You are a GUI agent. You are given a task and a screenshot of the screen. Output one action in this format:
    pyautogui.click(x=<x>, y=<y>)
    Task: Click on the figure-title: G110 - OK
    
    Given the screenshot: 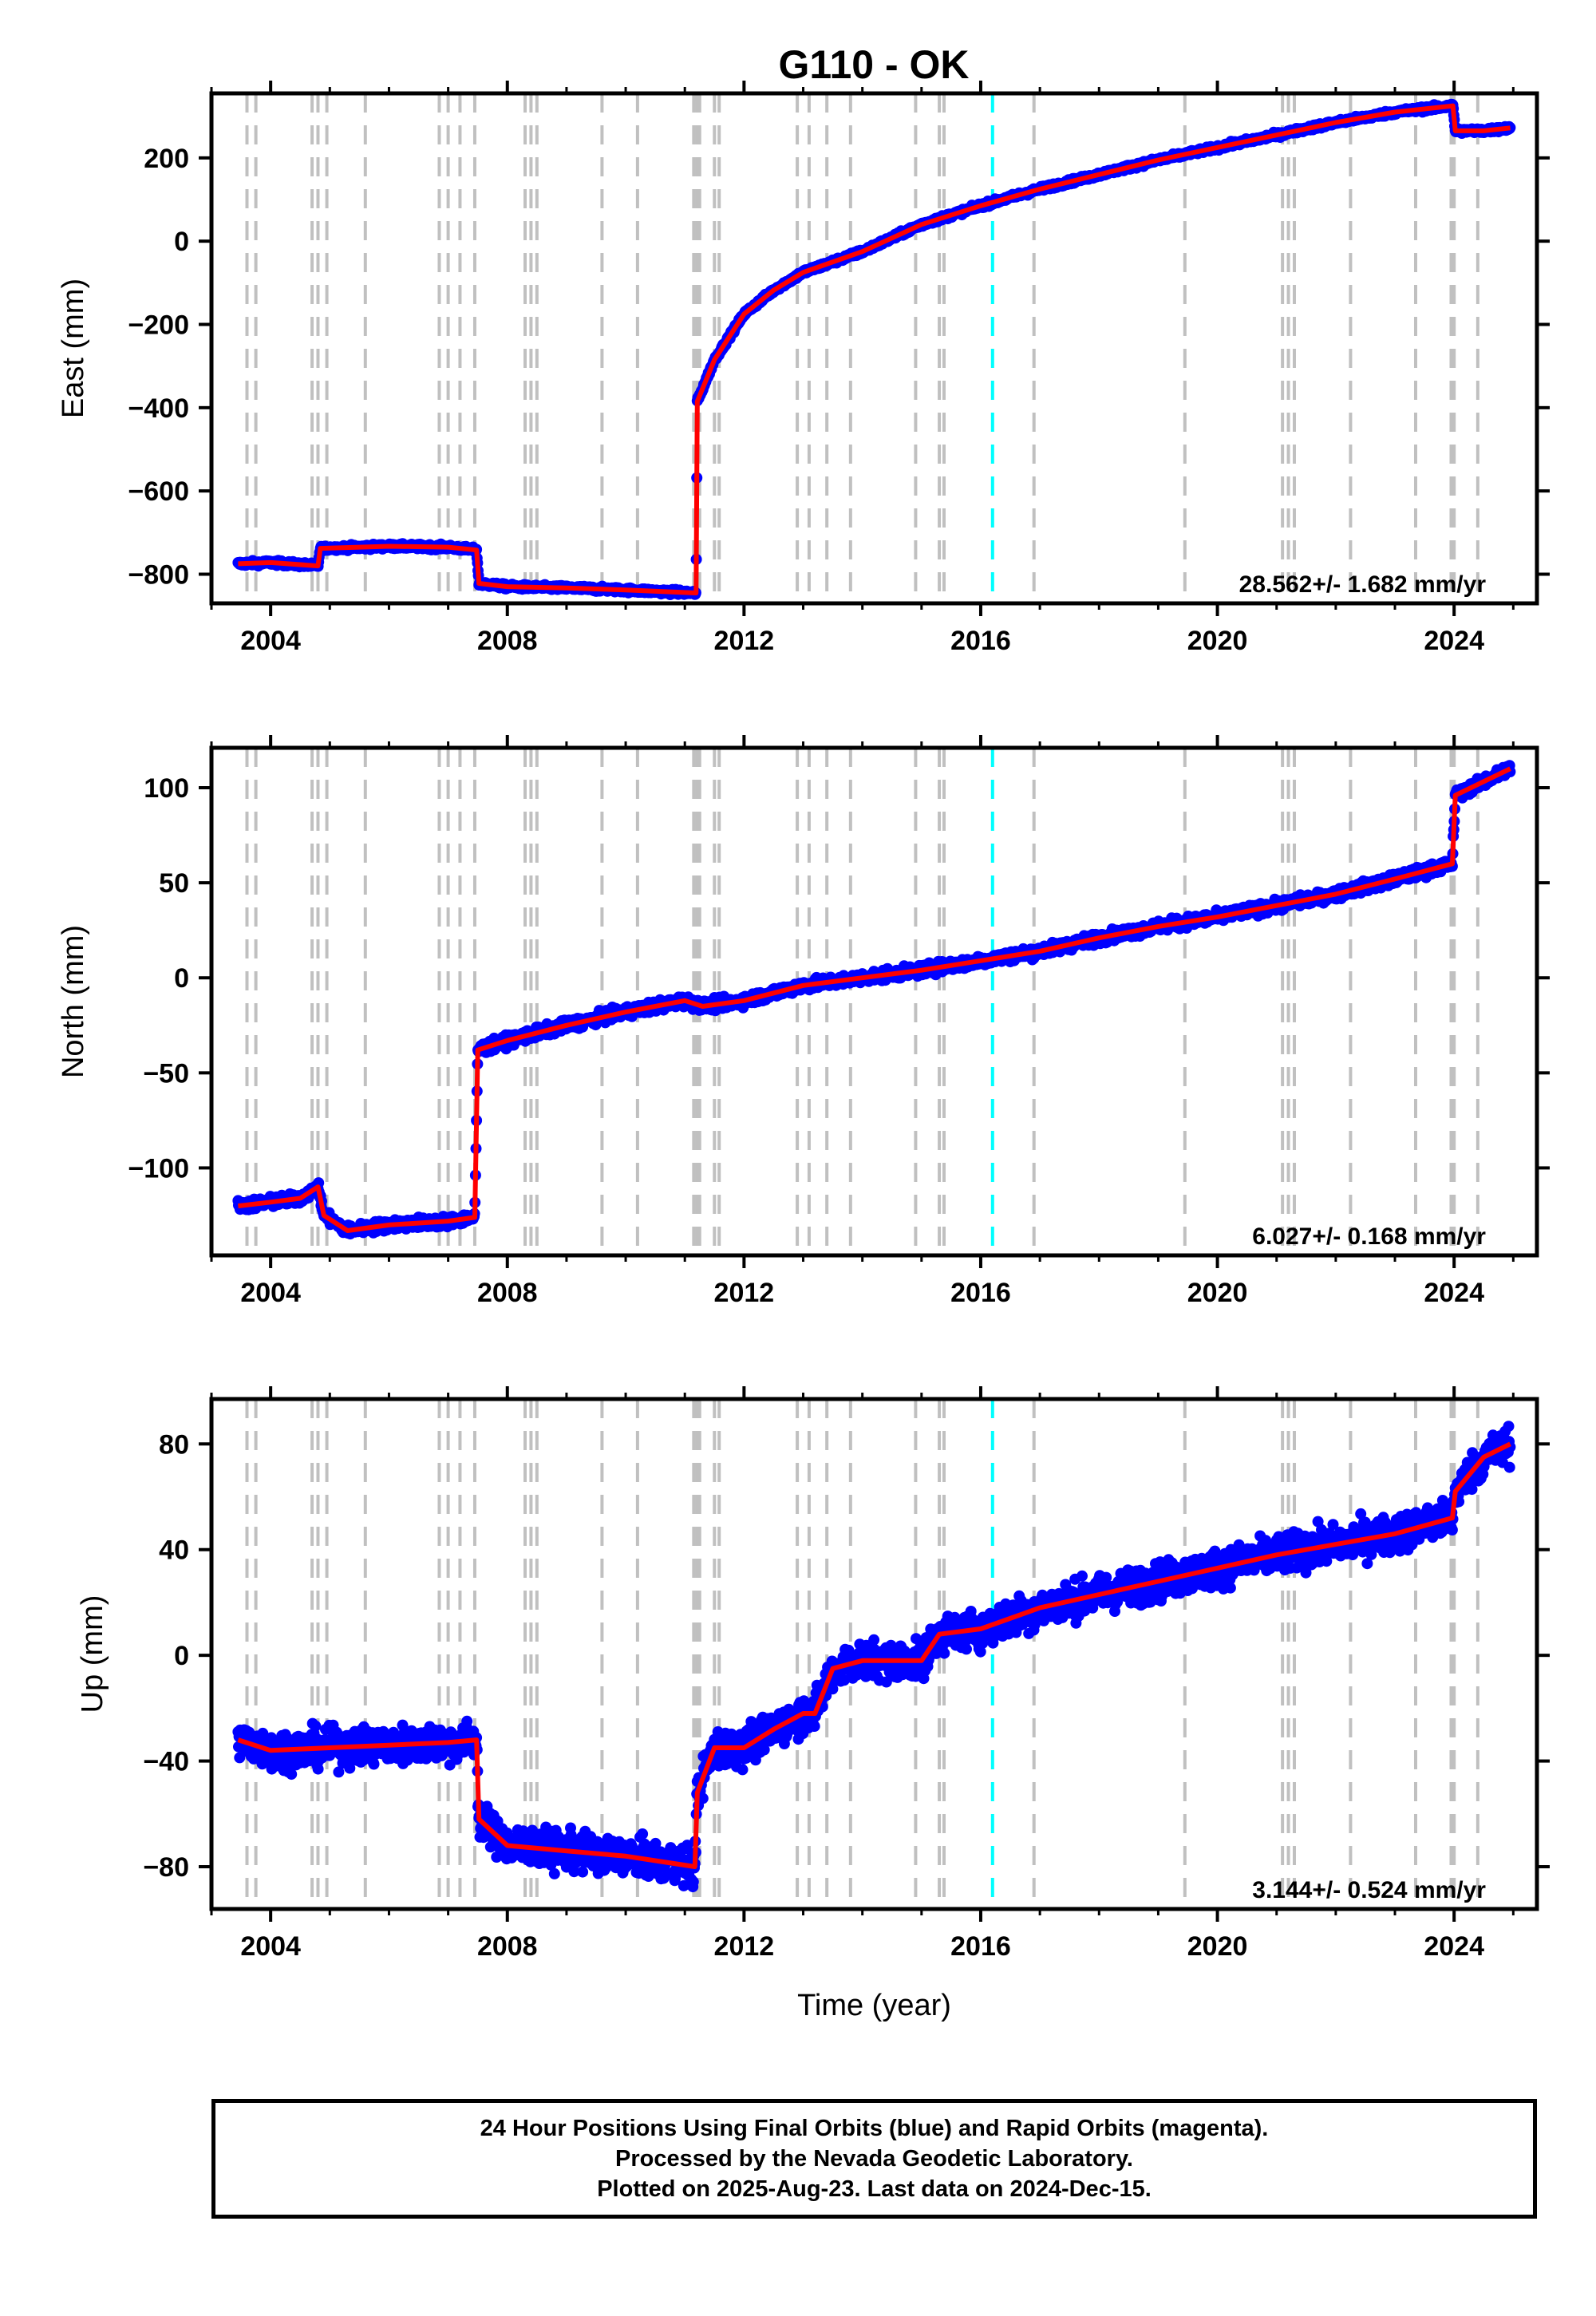 What is the action you would take?
    pyautogui.click(x=874, y=64)
    